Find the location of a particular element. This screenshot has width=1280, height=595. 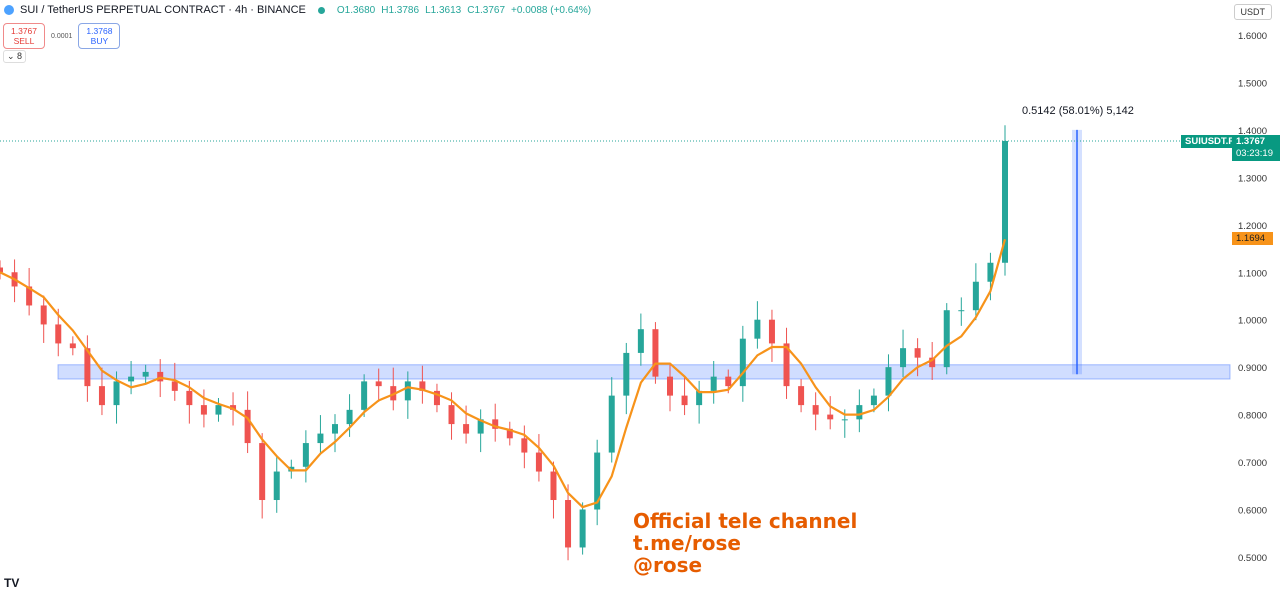

y-tick-label: 1.5000 is located at coordinates (1252, 83).